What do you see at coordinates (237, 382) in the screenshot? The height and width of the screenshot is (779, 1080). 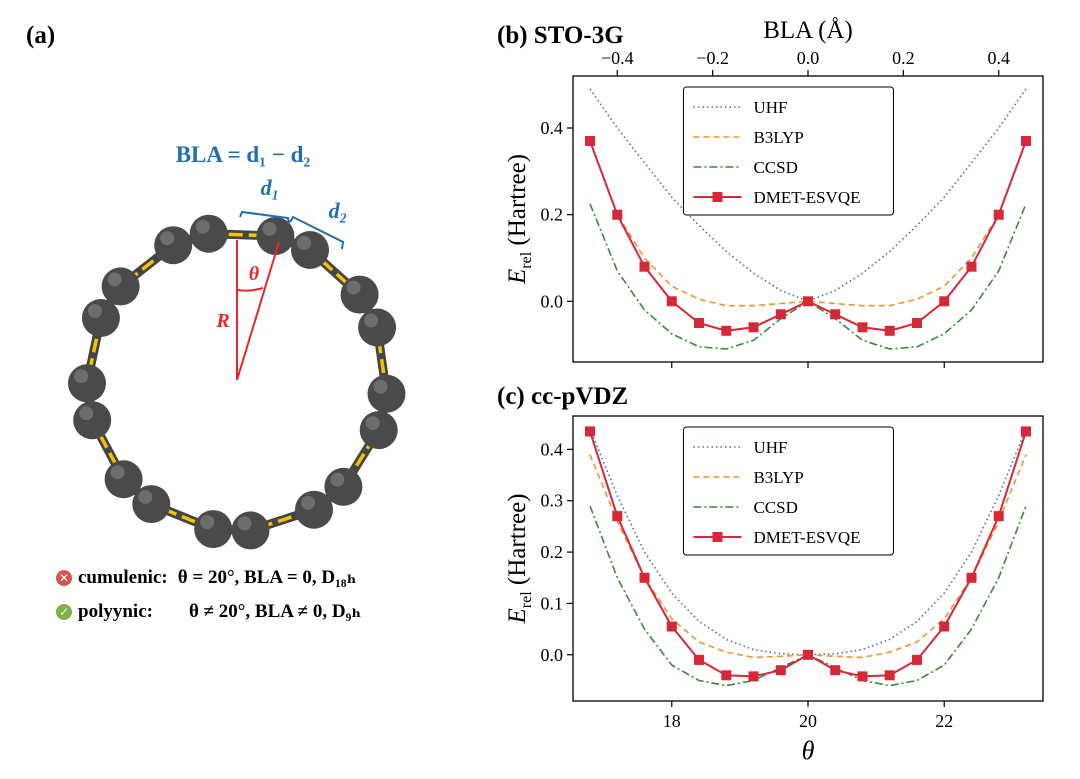 I see `carbon-ring` at bounding box center [237, 382].